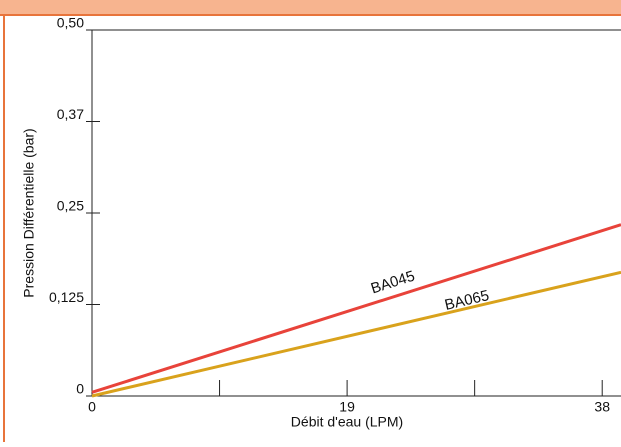 Image resolution: width=621 pixels, height=447 pixels. What do you see at coordinates (29, 212) in the screenshot?
I see `y-axis-label: Pression Différentielle (bar)` at bounding box center [29, 212].